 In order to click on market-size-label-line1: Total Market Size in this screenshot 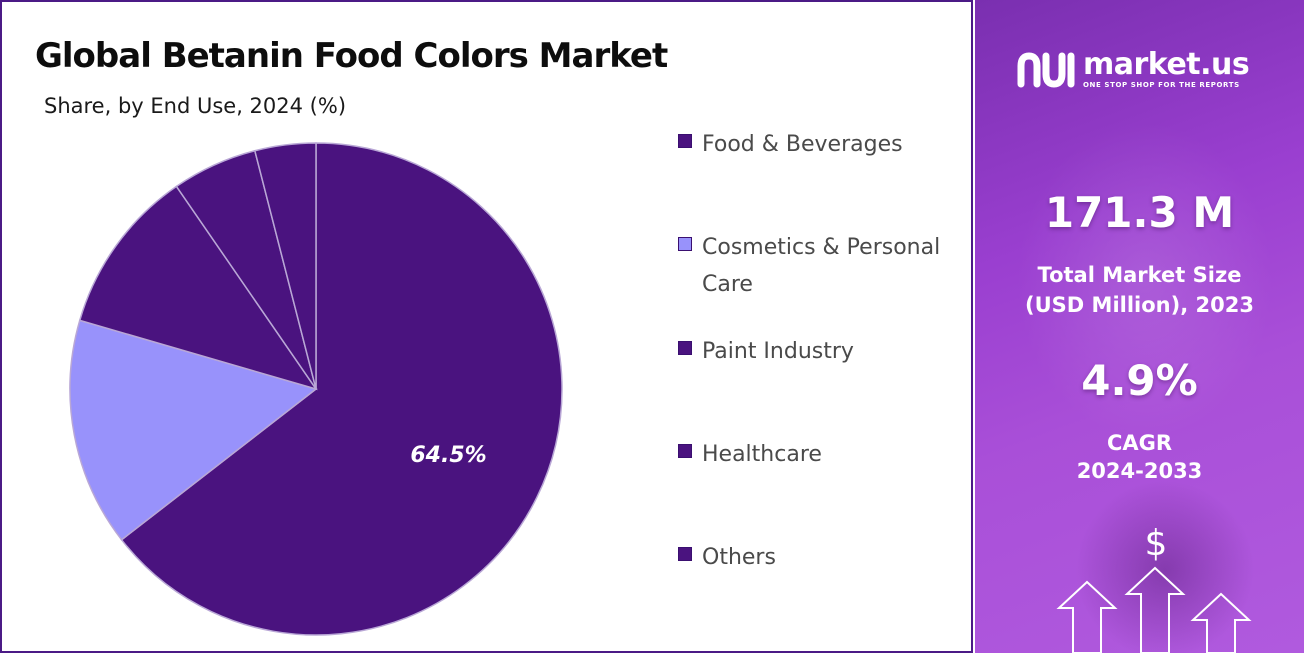, I will do `click(1139, 275)`.